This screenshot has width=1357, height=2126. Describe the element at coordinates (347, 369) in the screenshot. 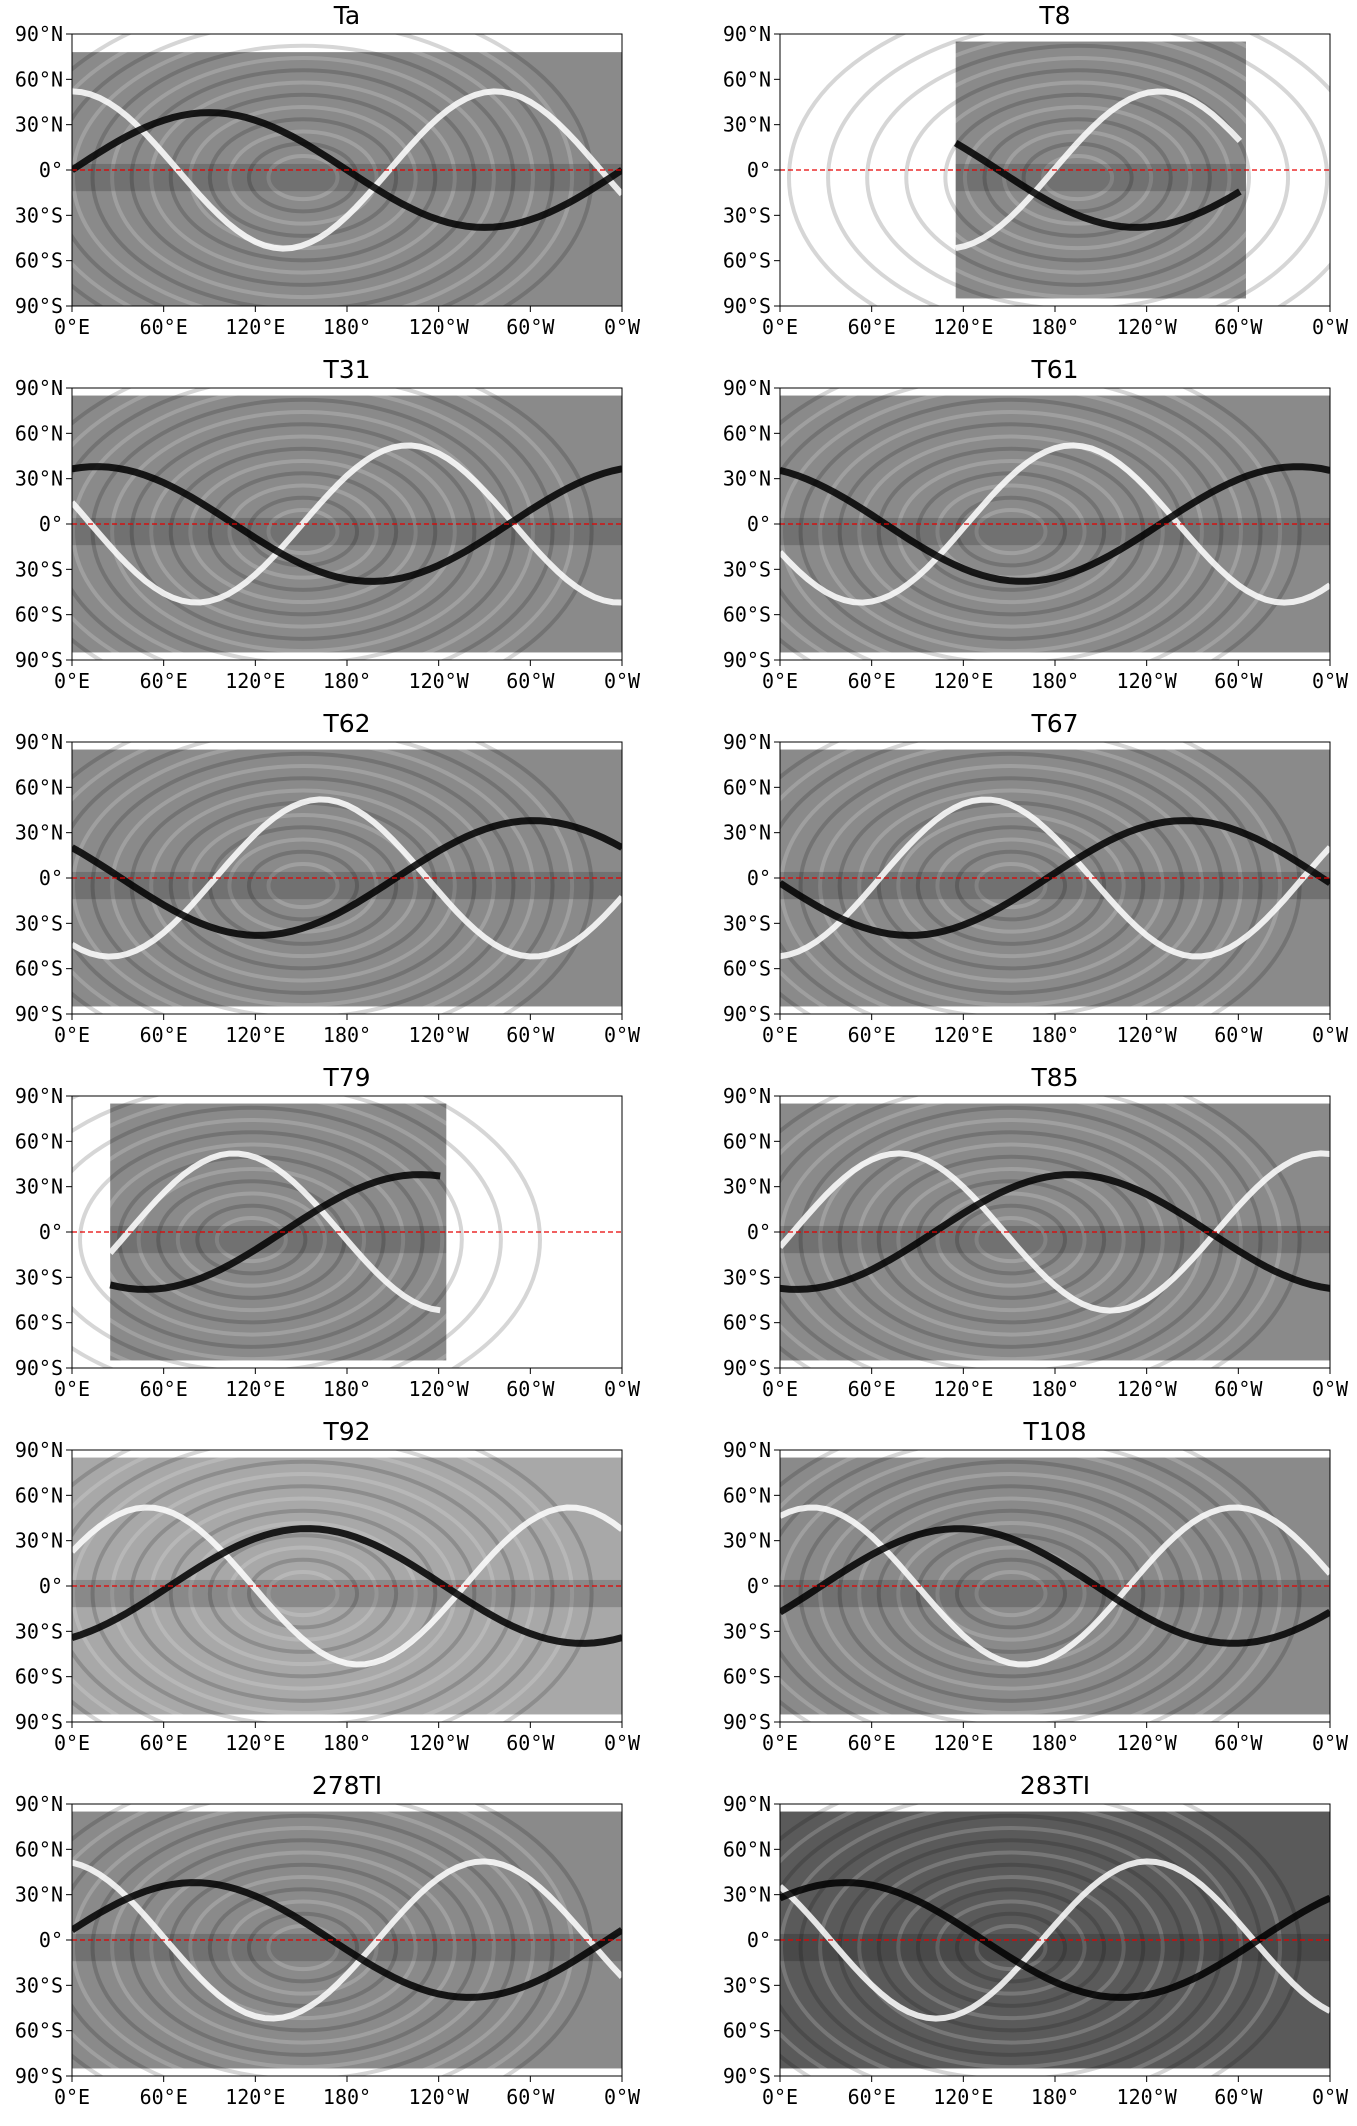

I see `panel-title: T31` at that location.